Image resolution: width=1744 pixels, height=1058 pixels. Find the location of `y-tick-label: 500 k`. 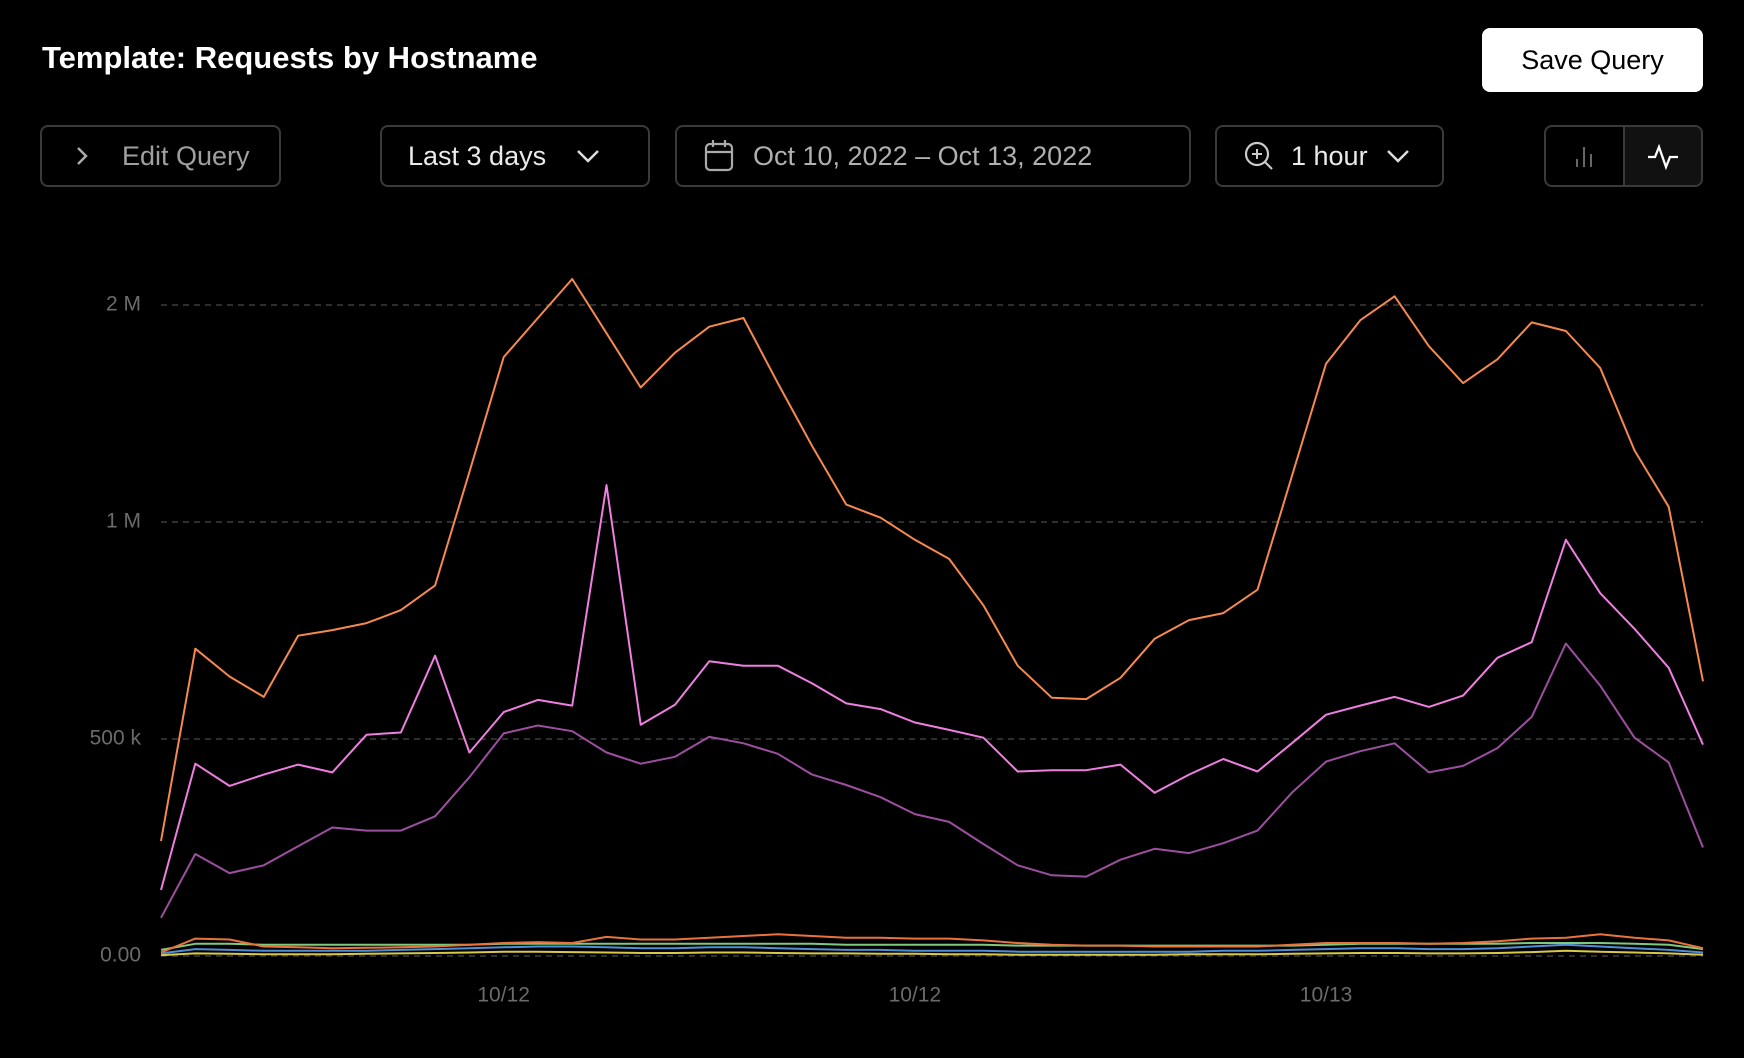

y-tick-label: 500 k is located at coordinates (116, 738).